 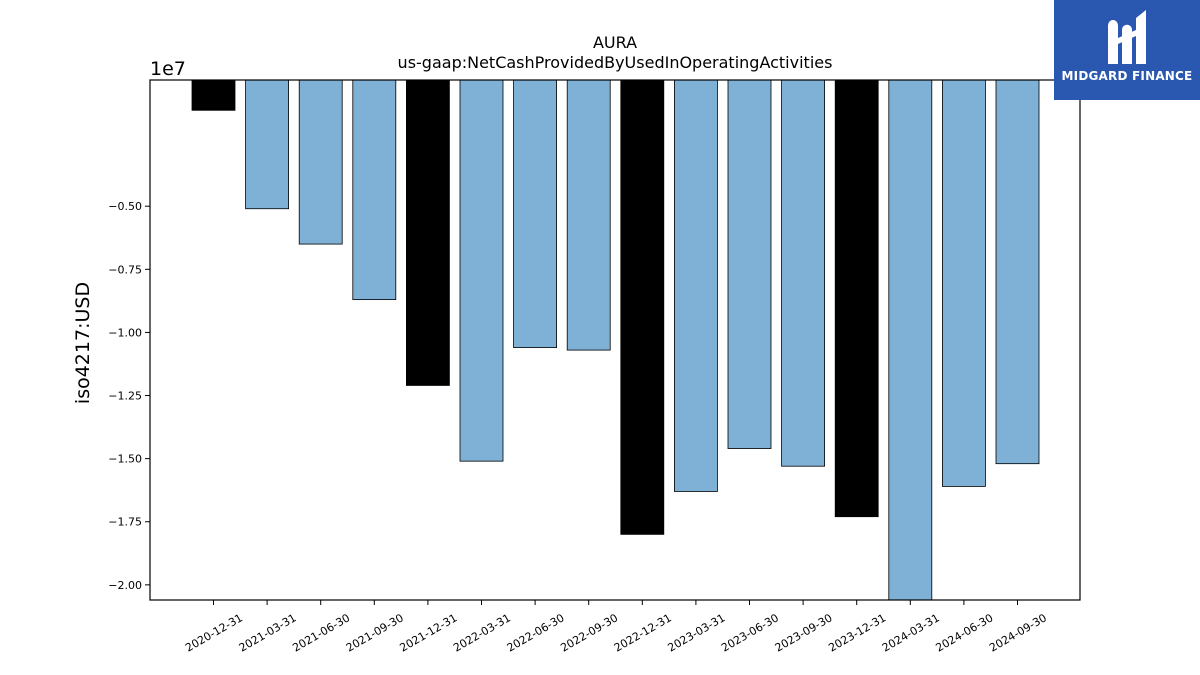 What do you see at coordinates (125, 396) in the screenshot?
I see `y-tick-label: −1.25` at bounding box center [125, 396].